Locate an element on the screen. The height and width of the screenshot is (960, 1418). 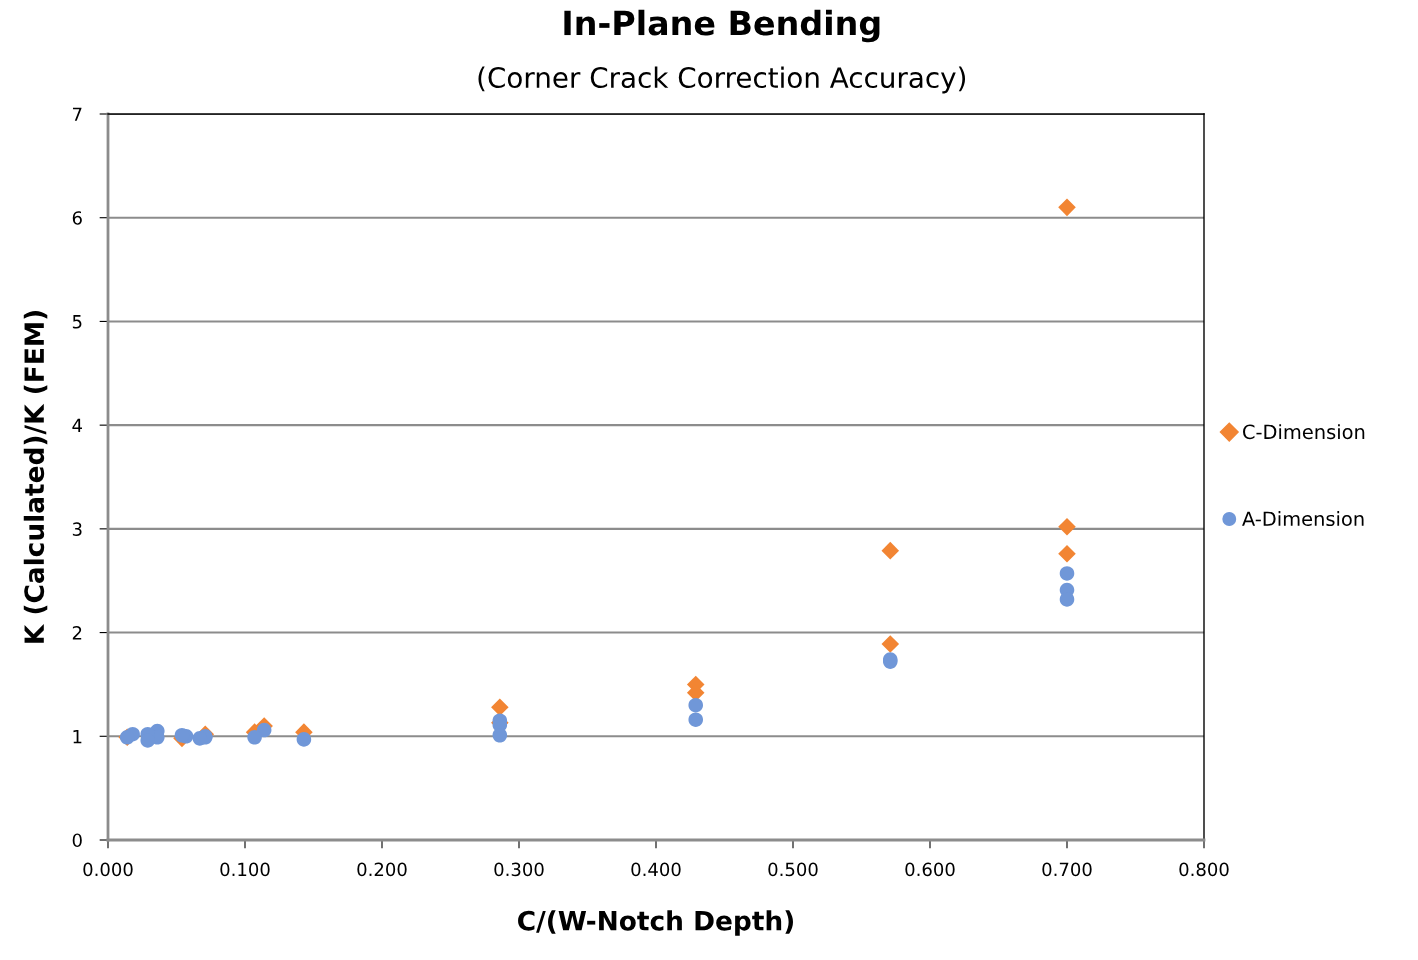
x-tick-label: 0.500 is located at coordinates (793, 869).